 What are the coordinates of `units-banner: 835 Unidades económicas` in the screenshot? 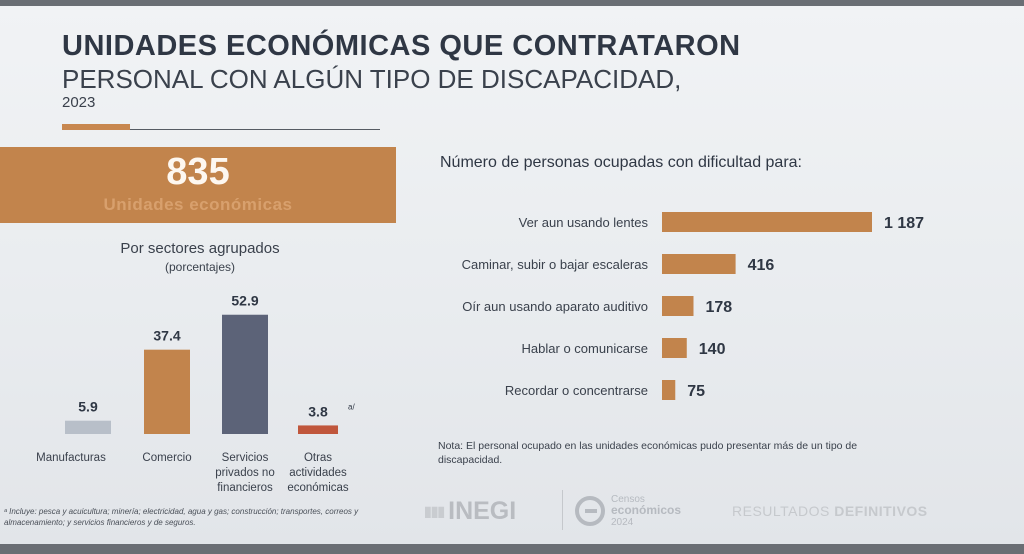 It's located at (198, 185).